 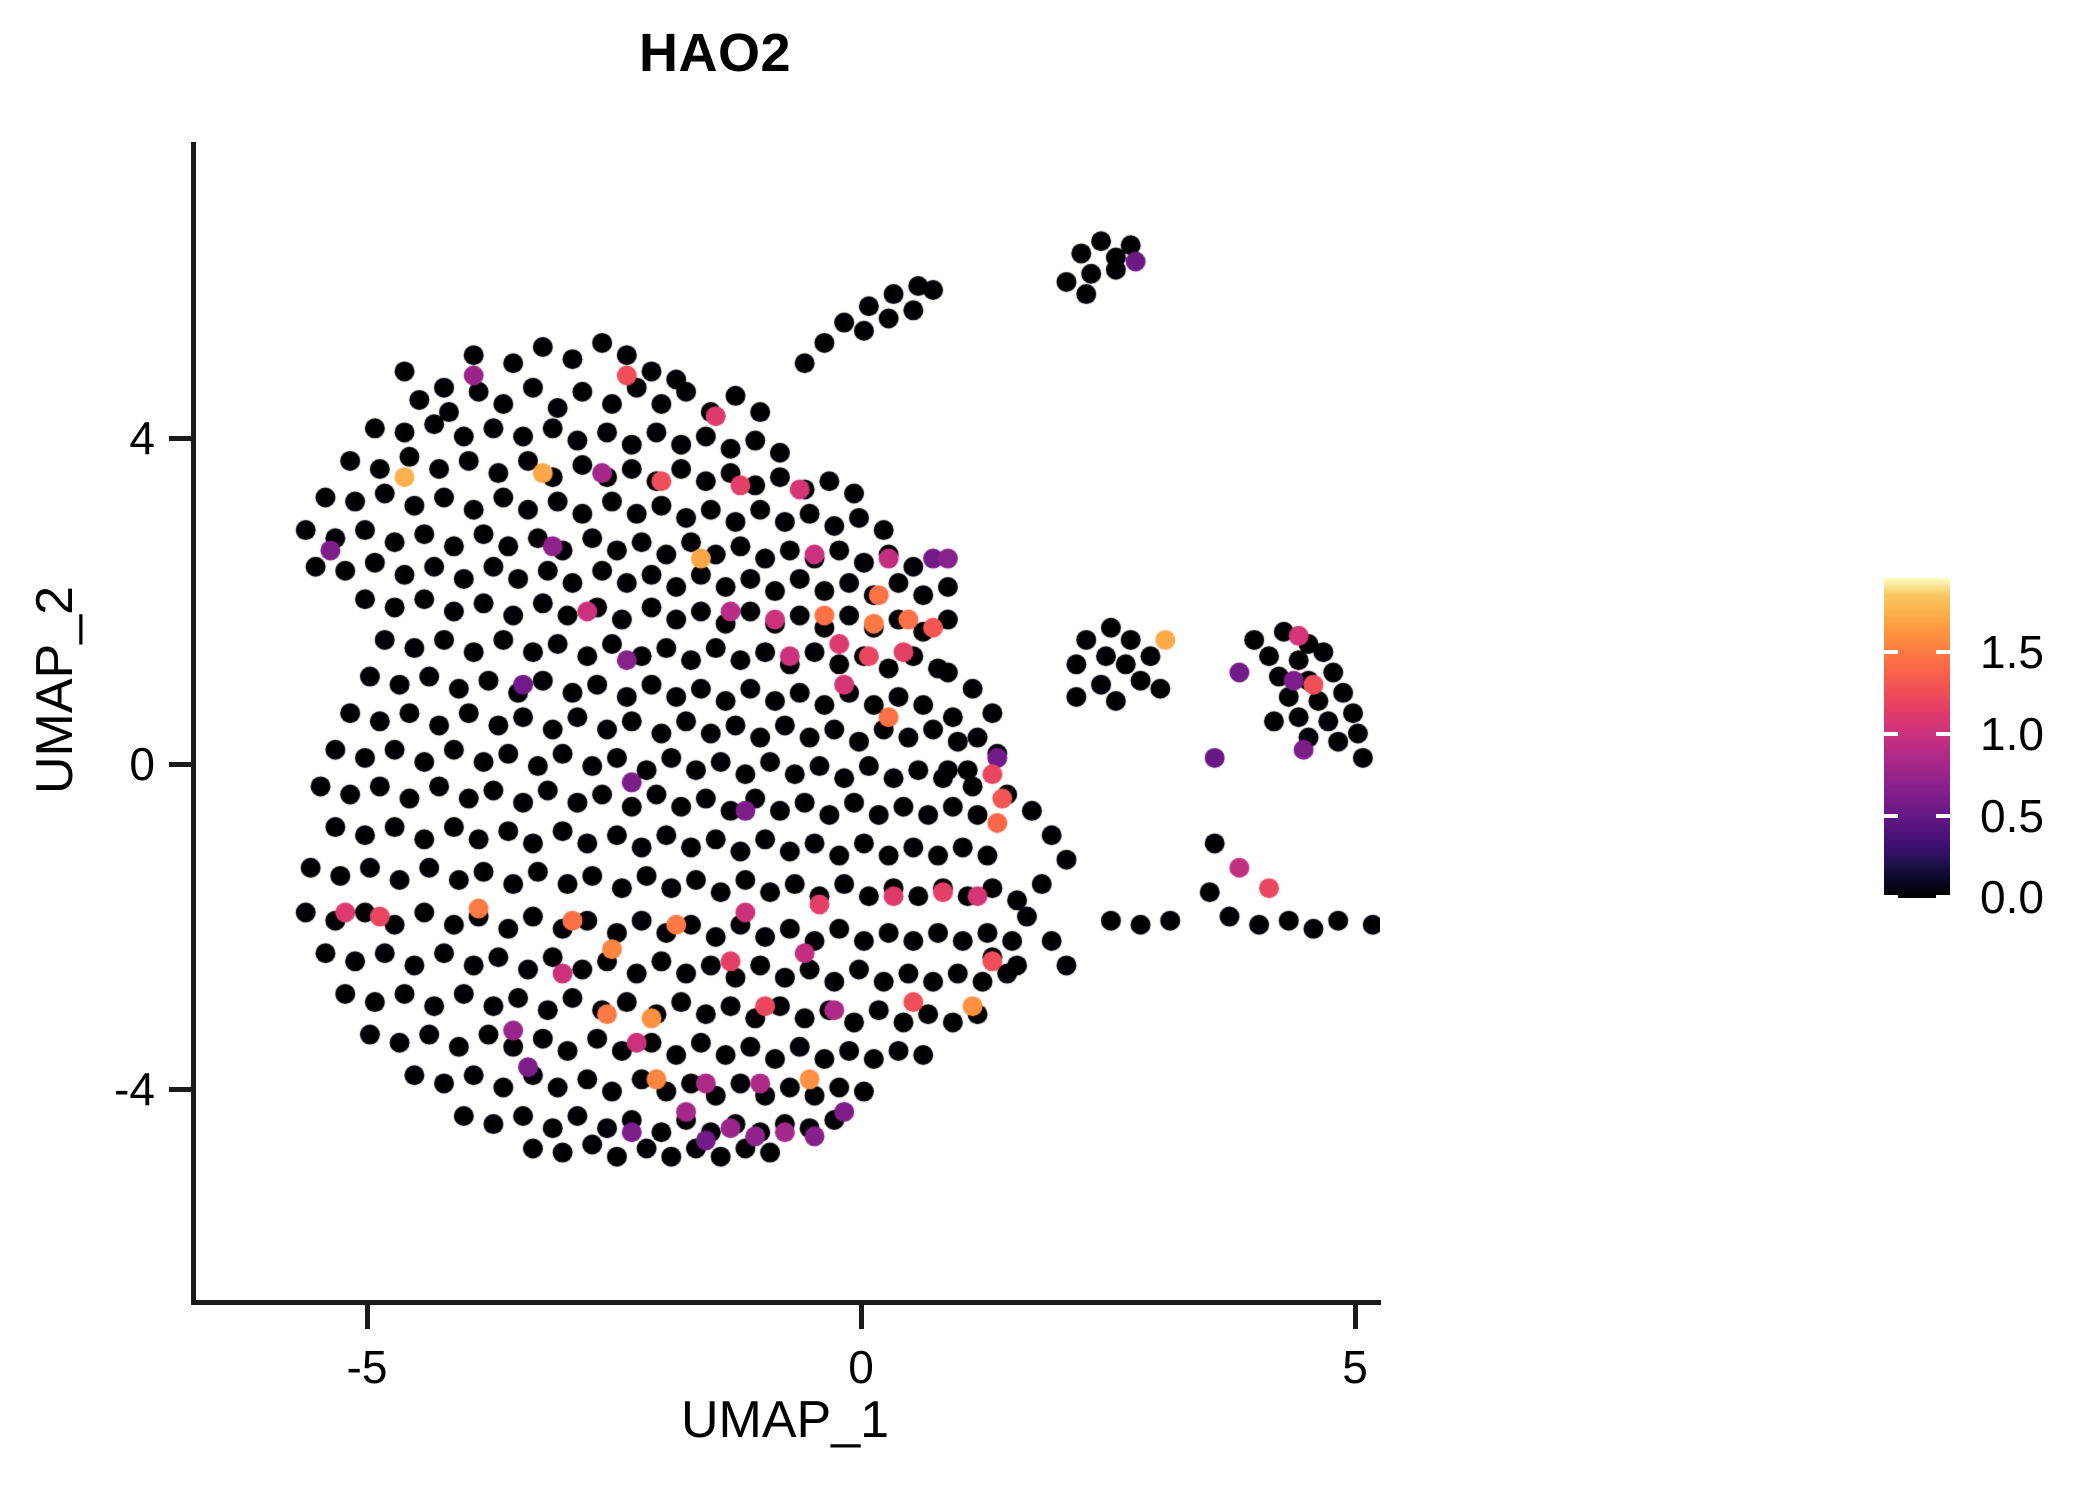 What do you see at coordinates (1943, 897) in the screenshot?
I see `colorbar-tick-0-0-right` at bounding box center [1943, 897].